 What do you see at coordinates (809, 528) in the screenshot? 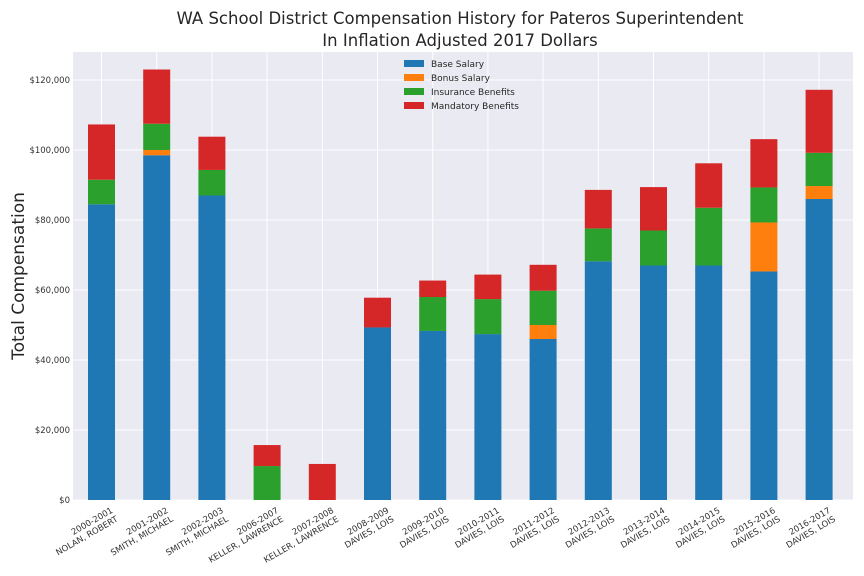
I see `x-tick-label: 2016-2017DAVIES, LOIS` at bounding box center [809, 528].